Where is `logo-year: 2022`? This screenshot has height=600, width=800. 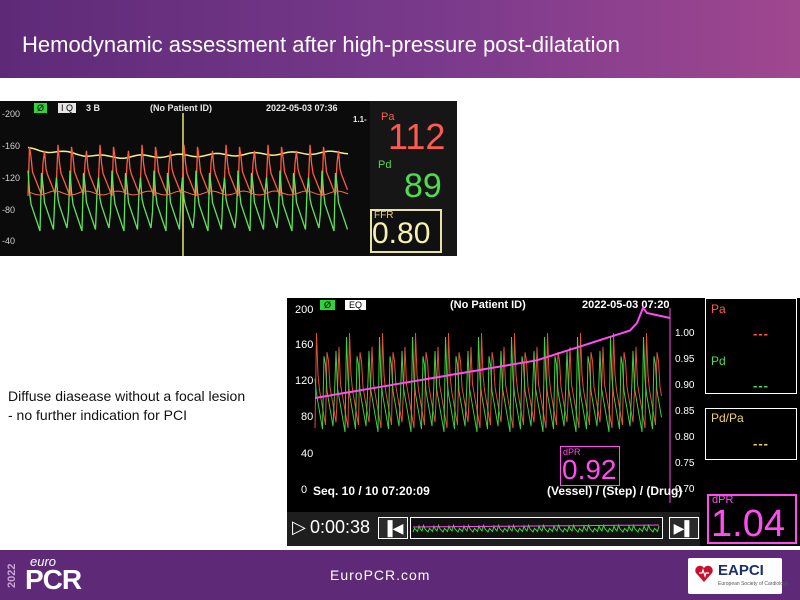 logo-year: 2022 is located at coordinates (12, 576).